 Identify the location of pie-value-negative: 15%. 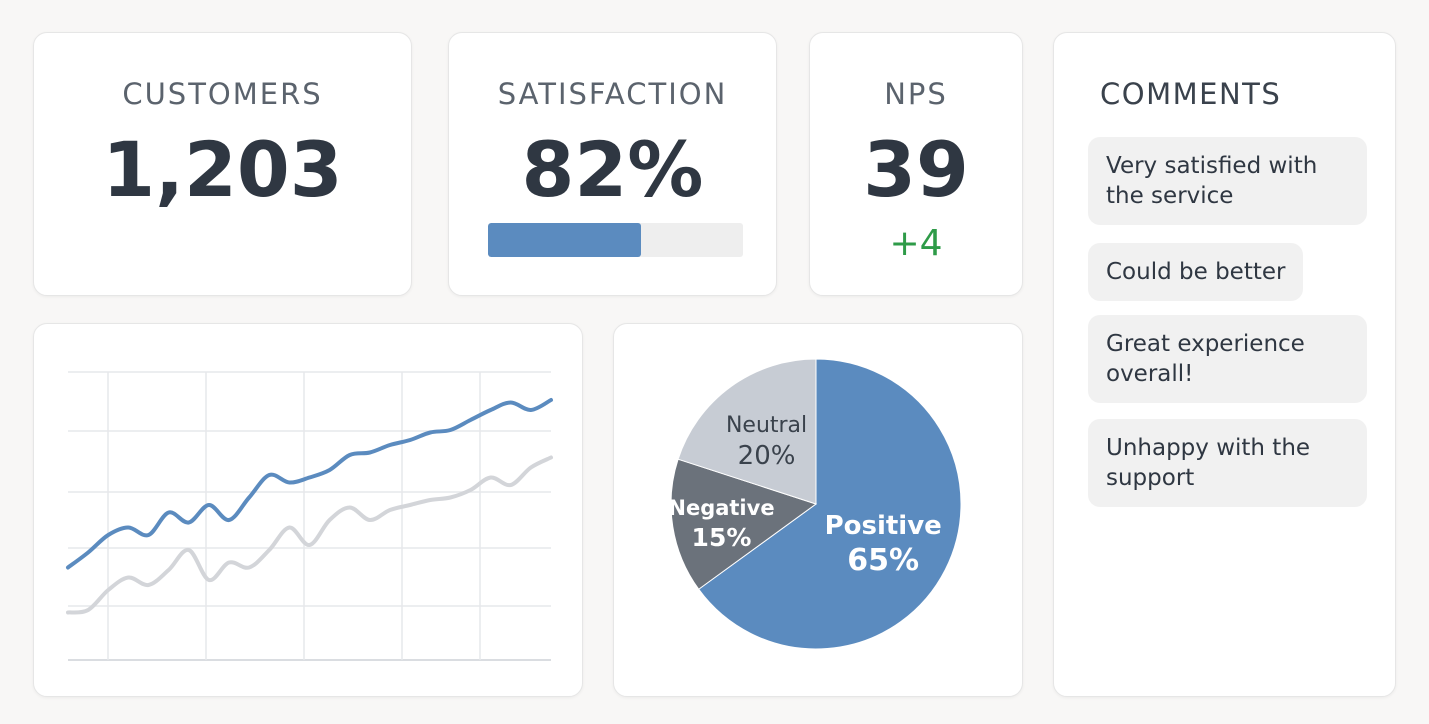
(722, 537).